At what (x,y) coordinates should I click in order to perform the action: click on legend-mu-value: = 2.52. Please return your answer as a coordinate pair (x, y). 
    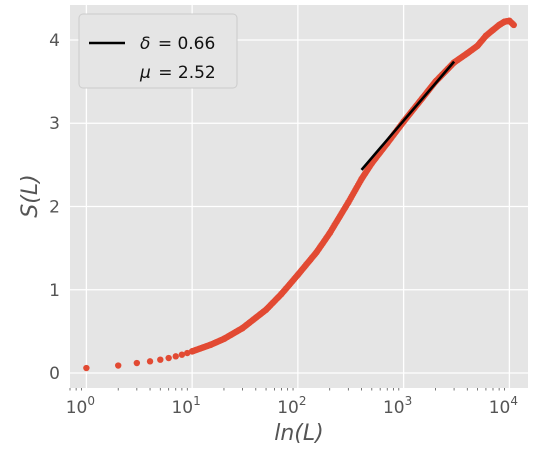
    Looking at the image, I should click on (187, 73).